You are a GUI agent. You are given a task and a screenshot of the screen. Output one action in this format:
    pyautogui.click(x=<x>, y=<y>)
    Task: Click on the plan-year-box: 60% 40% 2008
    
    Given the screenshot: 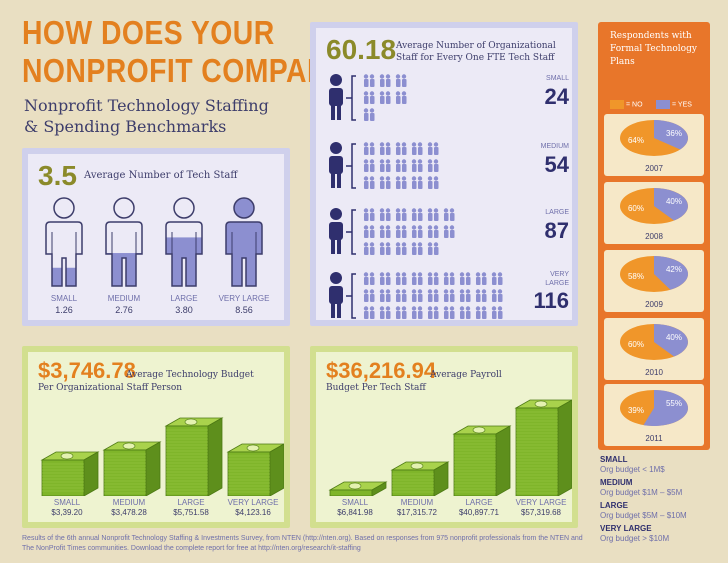 What is the action you would take?
    pyautogui.click(x=654, y=213)
    